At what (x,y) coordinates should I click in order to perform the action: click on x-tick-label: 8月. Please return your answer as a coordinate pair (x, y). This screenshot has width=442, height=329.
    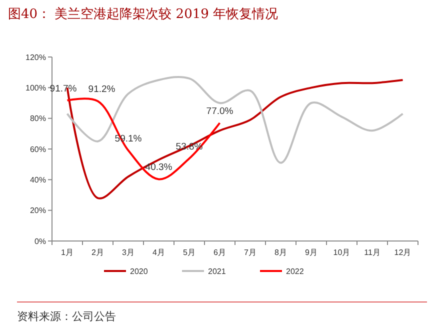
    Looking at the image, I should click on (280, 252).